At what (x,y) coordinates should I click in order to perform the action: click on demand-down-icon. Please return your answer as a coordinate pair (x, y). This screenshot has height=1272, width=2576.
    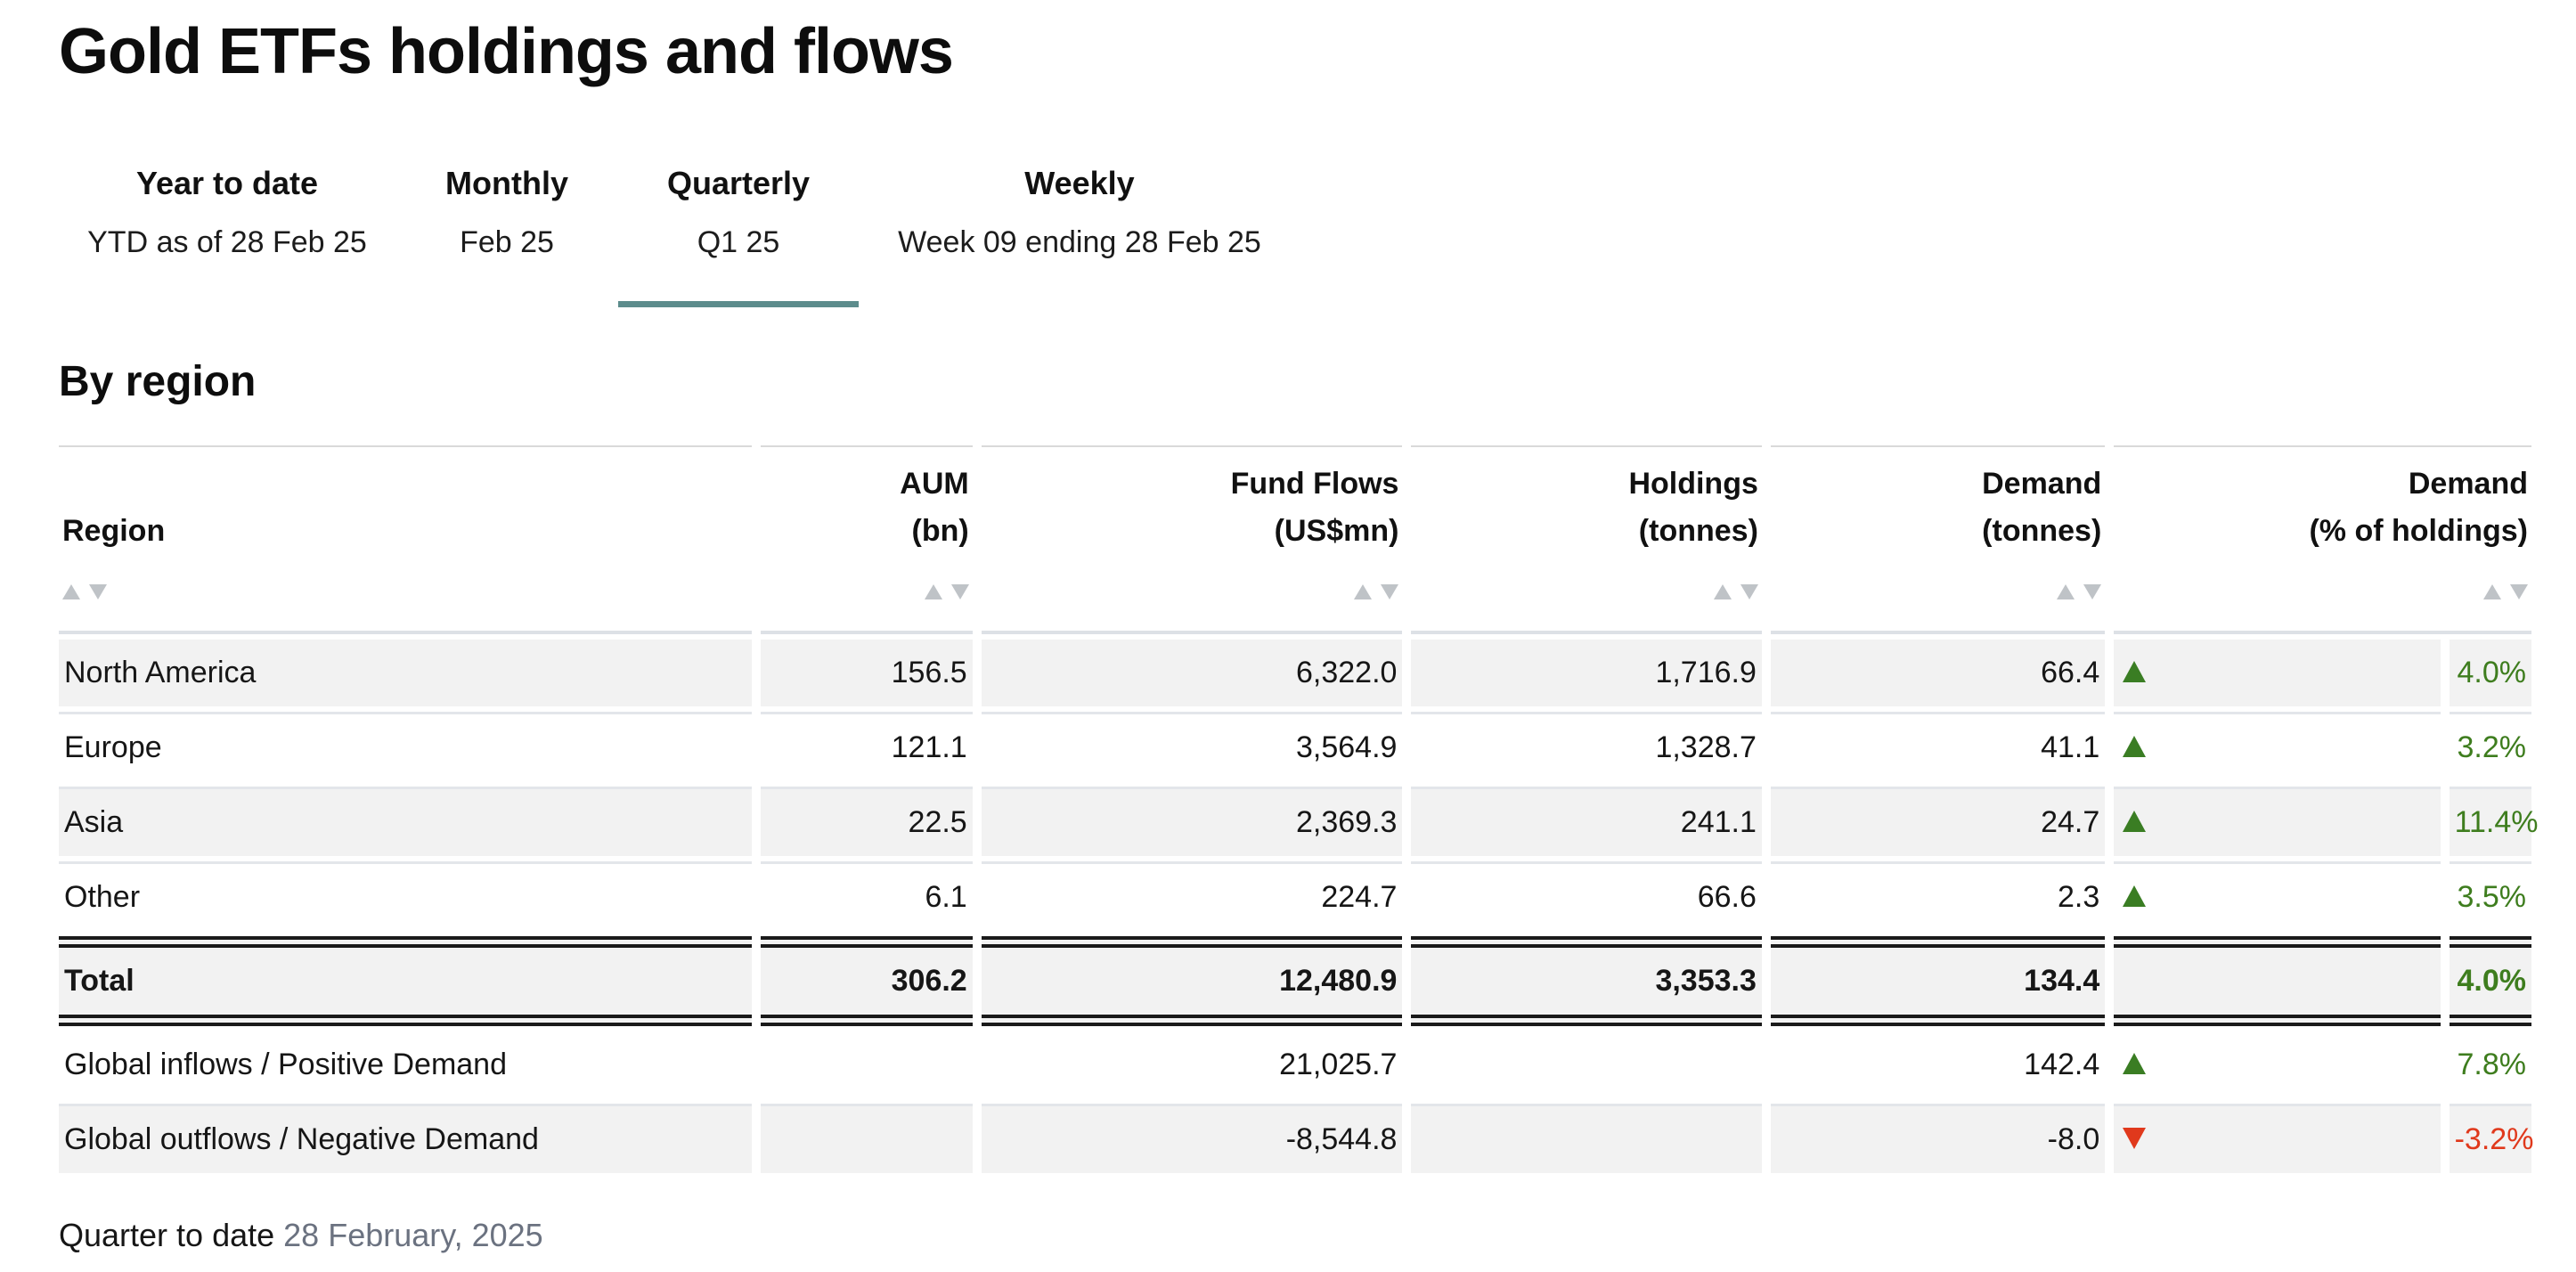
    Looking at the image, I should click on (2135, 1139).